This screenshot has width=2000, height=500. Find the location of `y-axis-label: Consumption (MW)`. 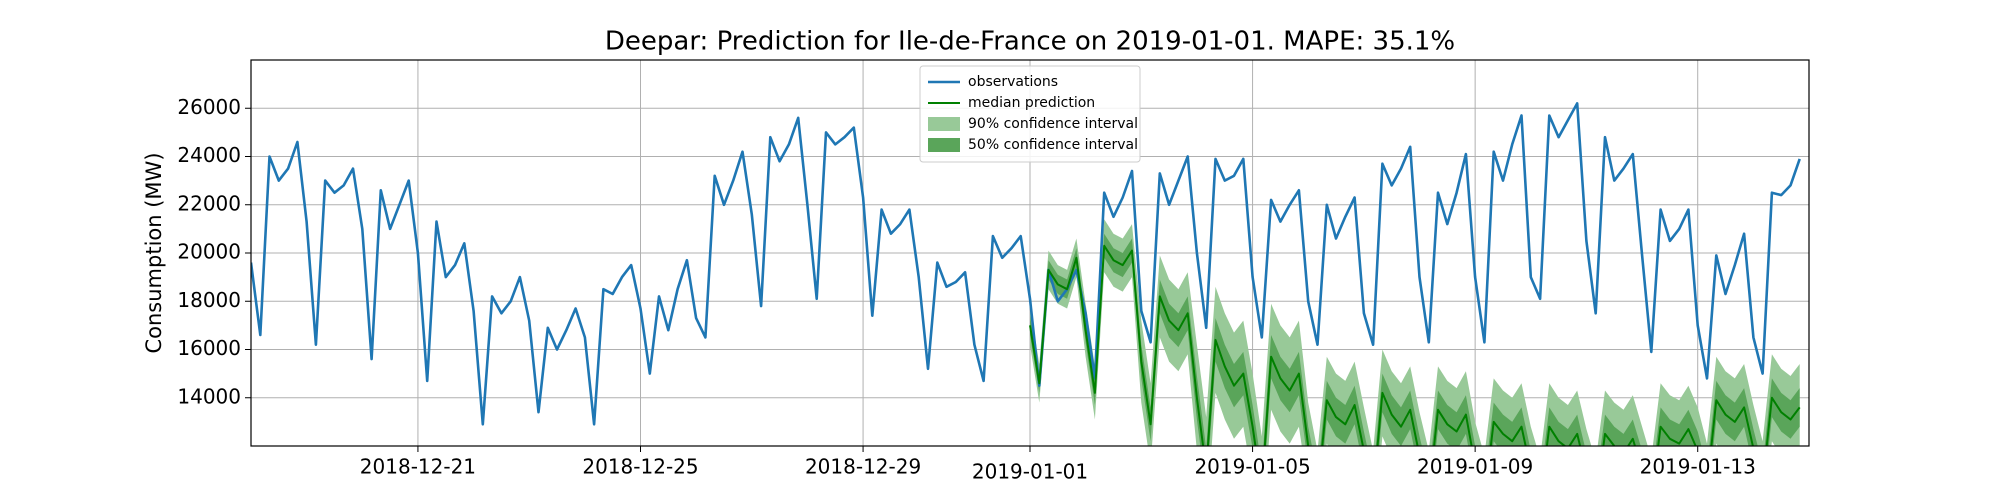

y-axis-label: Consumption (MW) is located at coordinates (154, 252).